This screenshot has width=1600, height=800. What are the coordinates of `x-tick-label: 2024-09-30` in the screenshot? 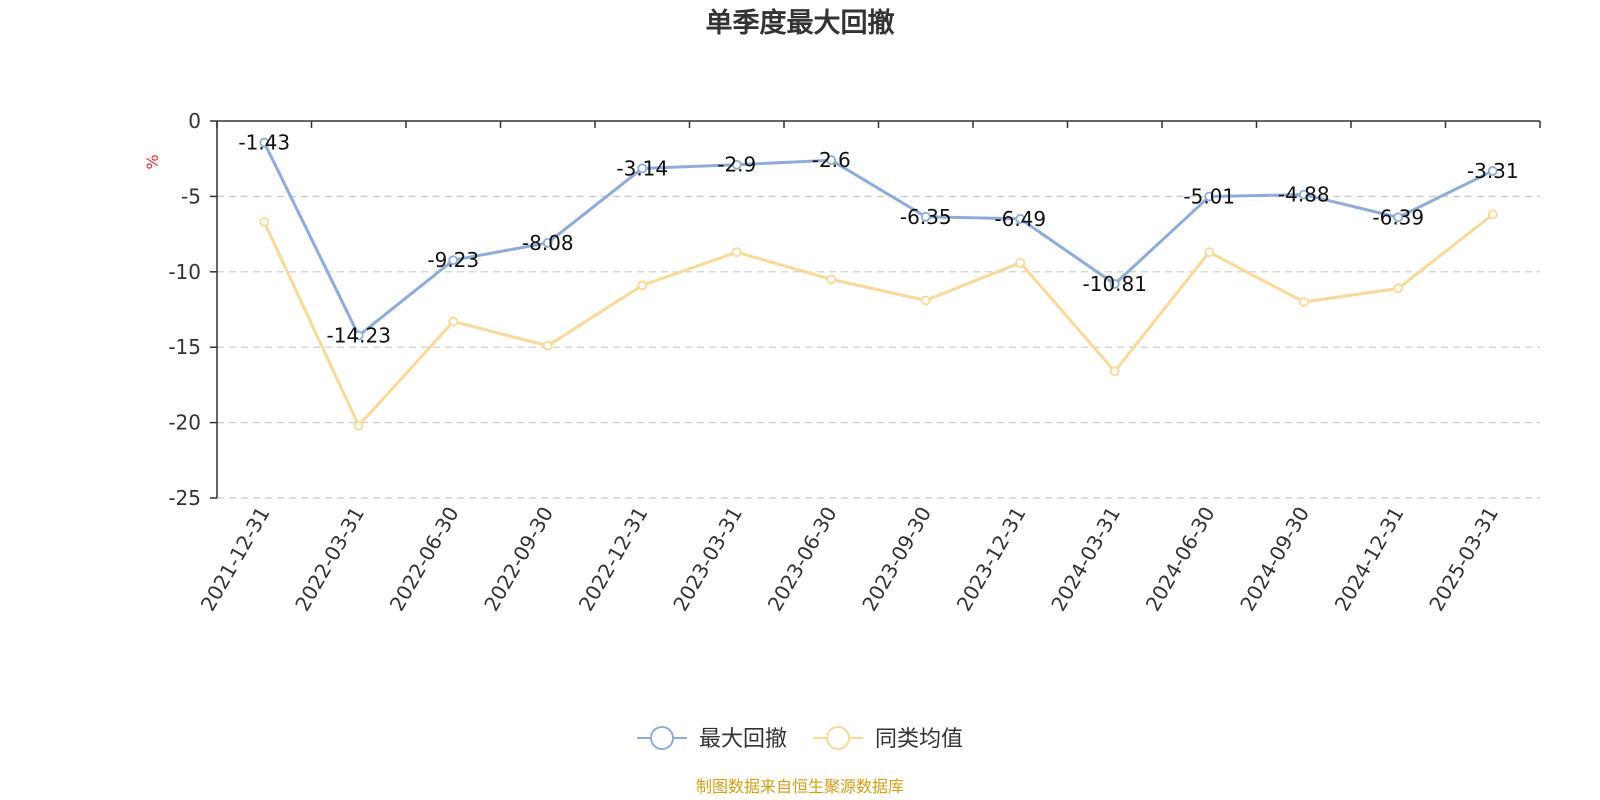 It's located at (1274, 559).